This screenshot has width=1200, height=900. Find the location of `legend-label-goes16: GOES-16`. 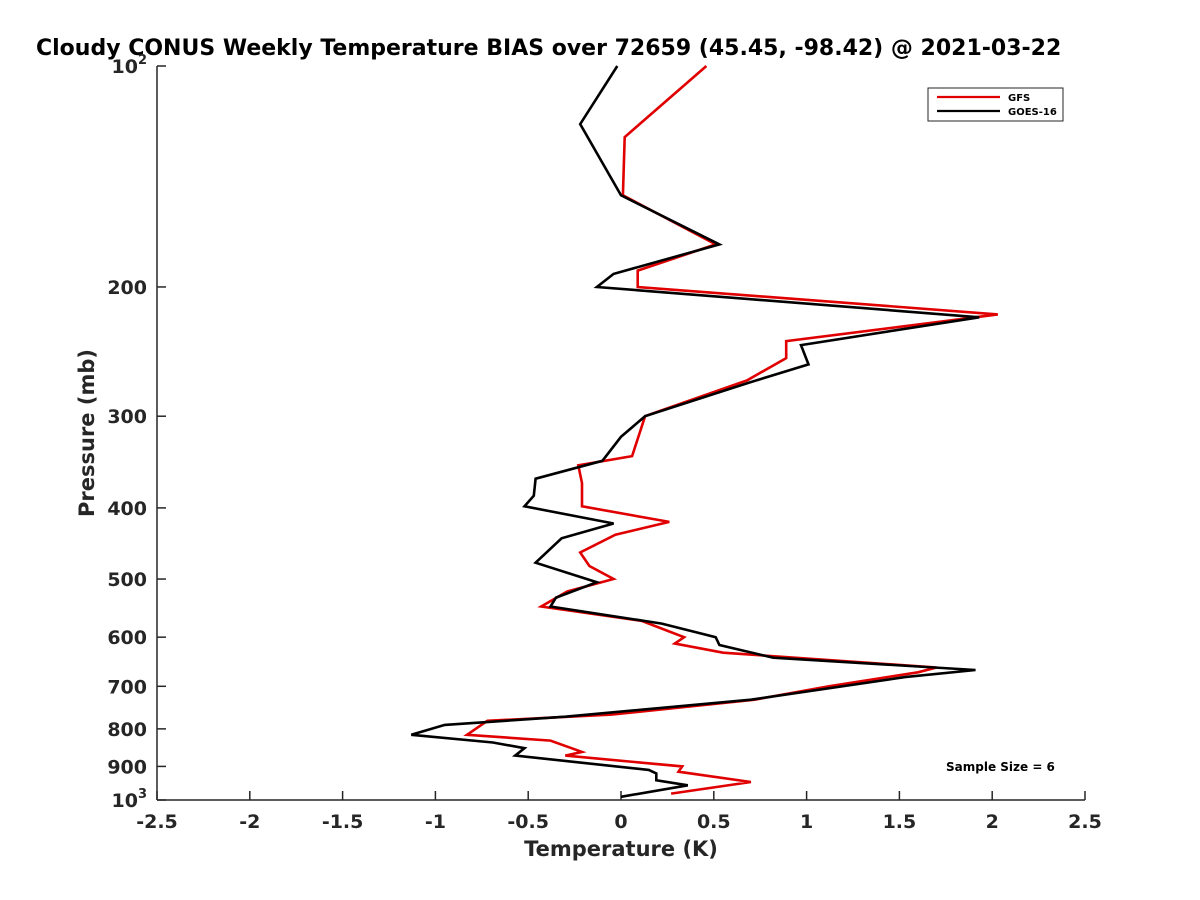

legend-label-goes16: GOES-16 is located at coordinates (1032, 112).